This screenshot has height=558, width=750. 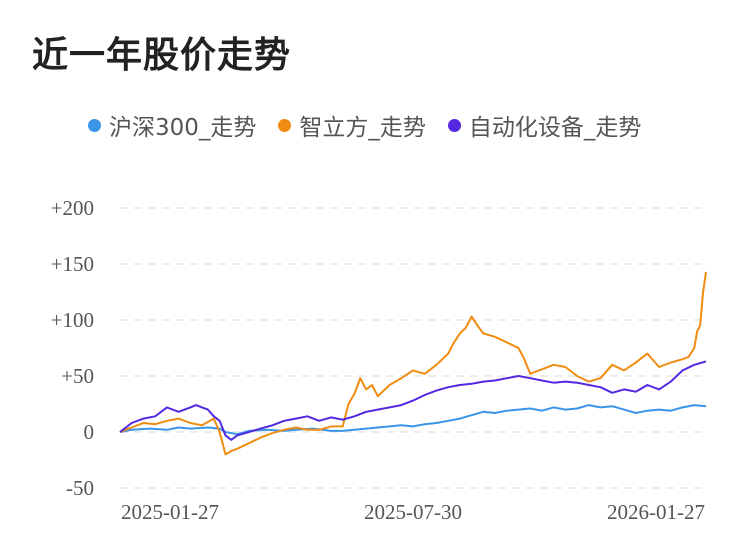 I want to click on y-tick-label: +200, so click(x=72, y=208).